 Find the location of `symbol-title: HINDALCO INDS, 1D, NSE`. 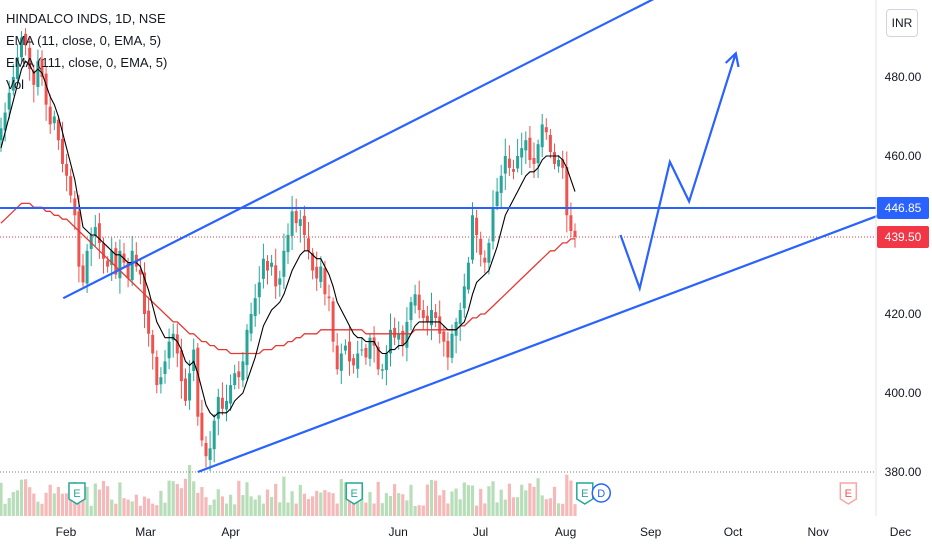

symbol-title: HINDALCO INDS, 1D, NSE is located at coordinates (86, 18).